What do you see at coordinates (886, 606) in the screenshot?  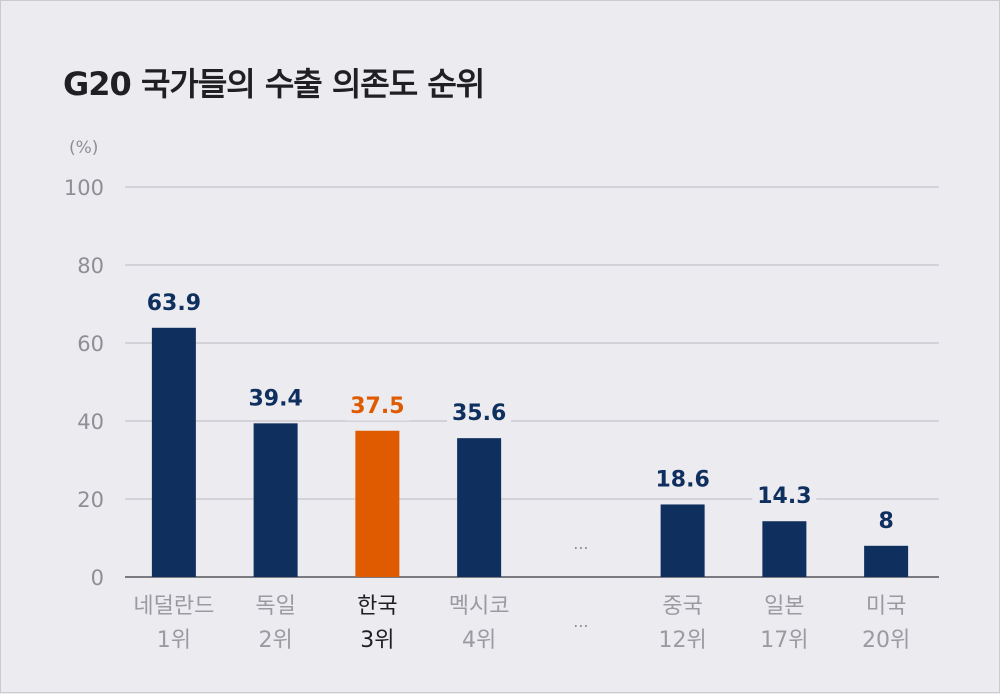 I see `category-name: 미국` at bounding box center [886, 606].